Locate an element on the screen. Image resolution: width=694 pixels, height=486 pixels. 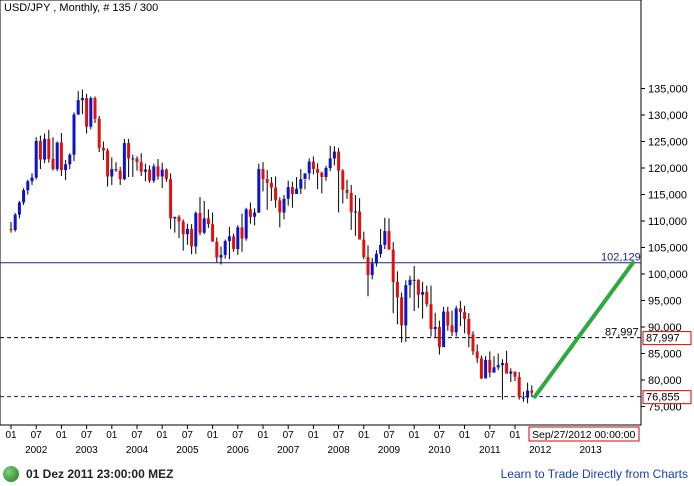
x-year-label: 2010 is located at coordinates (439, 450).